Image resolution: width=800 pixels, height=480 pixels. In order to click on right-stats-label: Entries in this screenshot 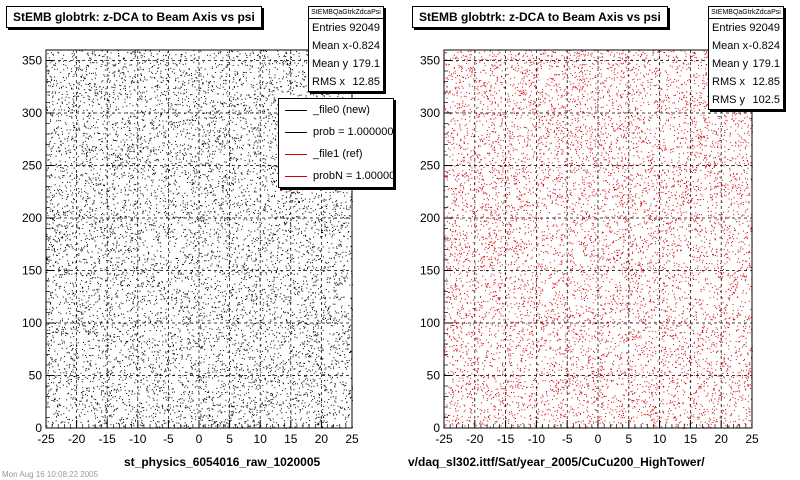, I will do `click(729, 28)`.